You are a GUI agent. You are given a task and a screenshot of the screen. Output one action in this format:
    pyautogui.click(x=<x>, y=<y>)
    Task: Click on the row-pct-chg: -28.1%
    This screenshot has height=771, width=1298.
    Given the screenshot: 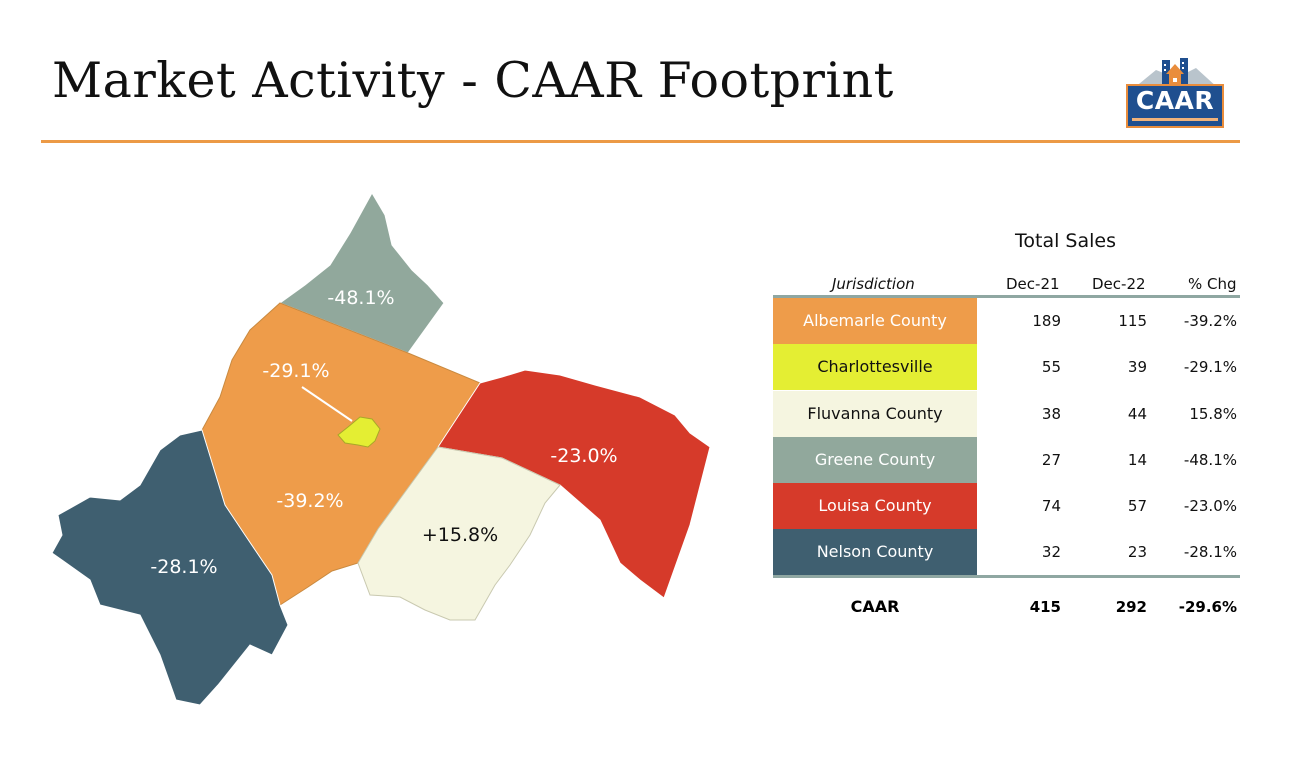 What is the action you would take?
    pyautogui.click(x=1210, y=552)
    